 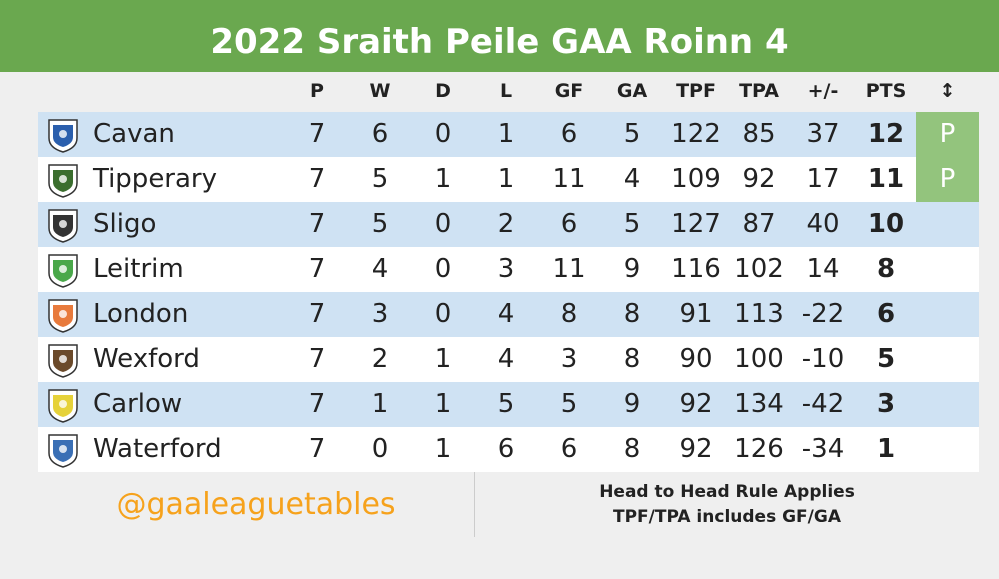 What do you see at coordinates (380, 269) in the screenshot?
I see `cell-w: 4` at bounding box center [380, 269].